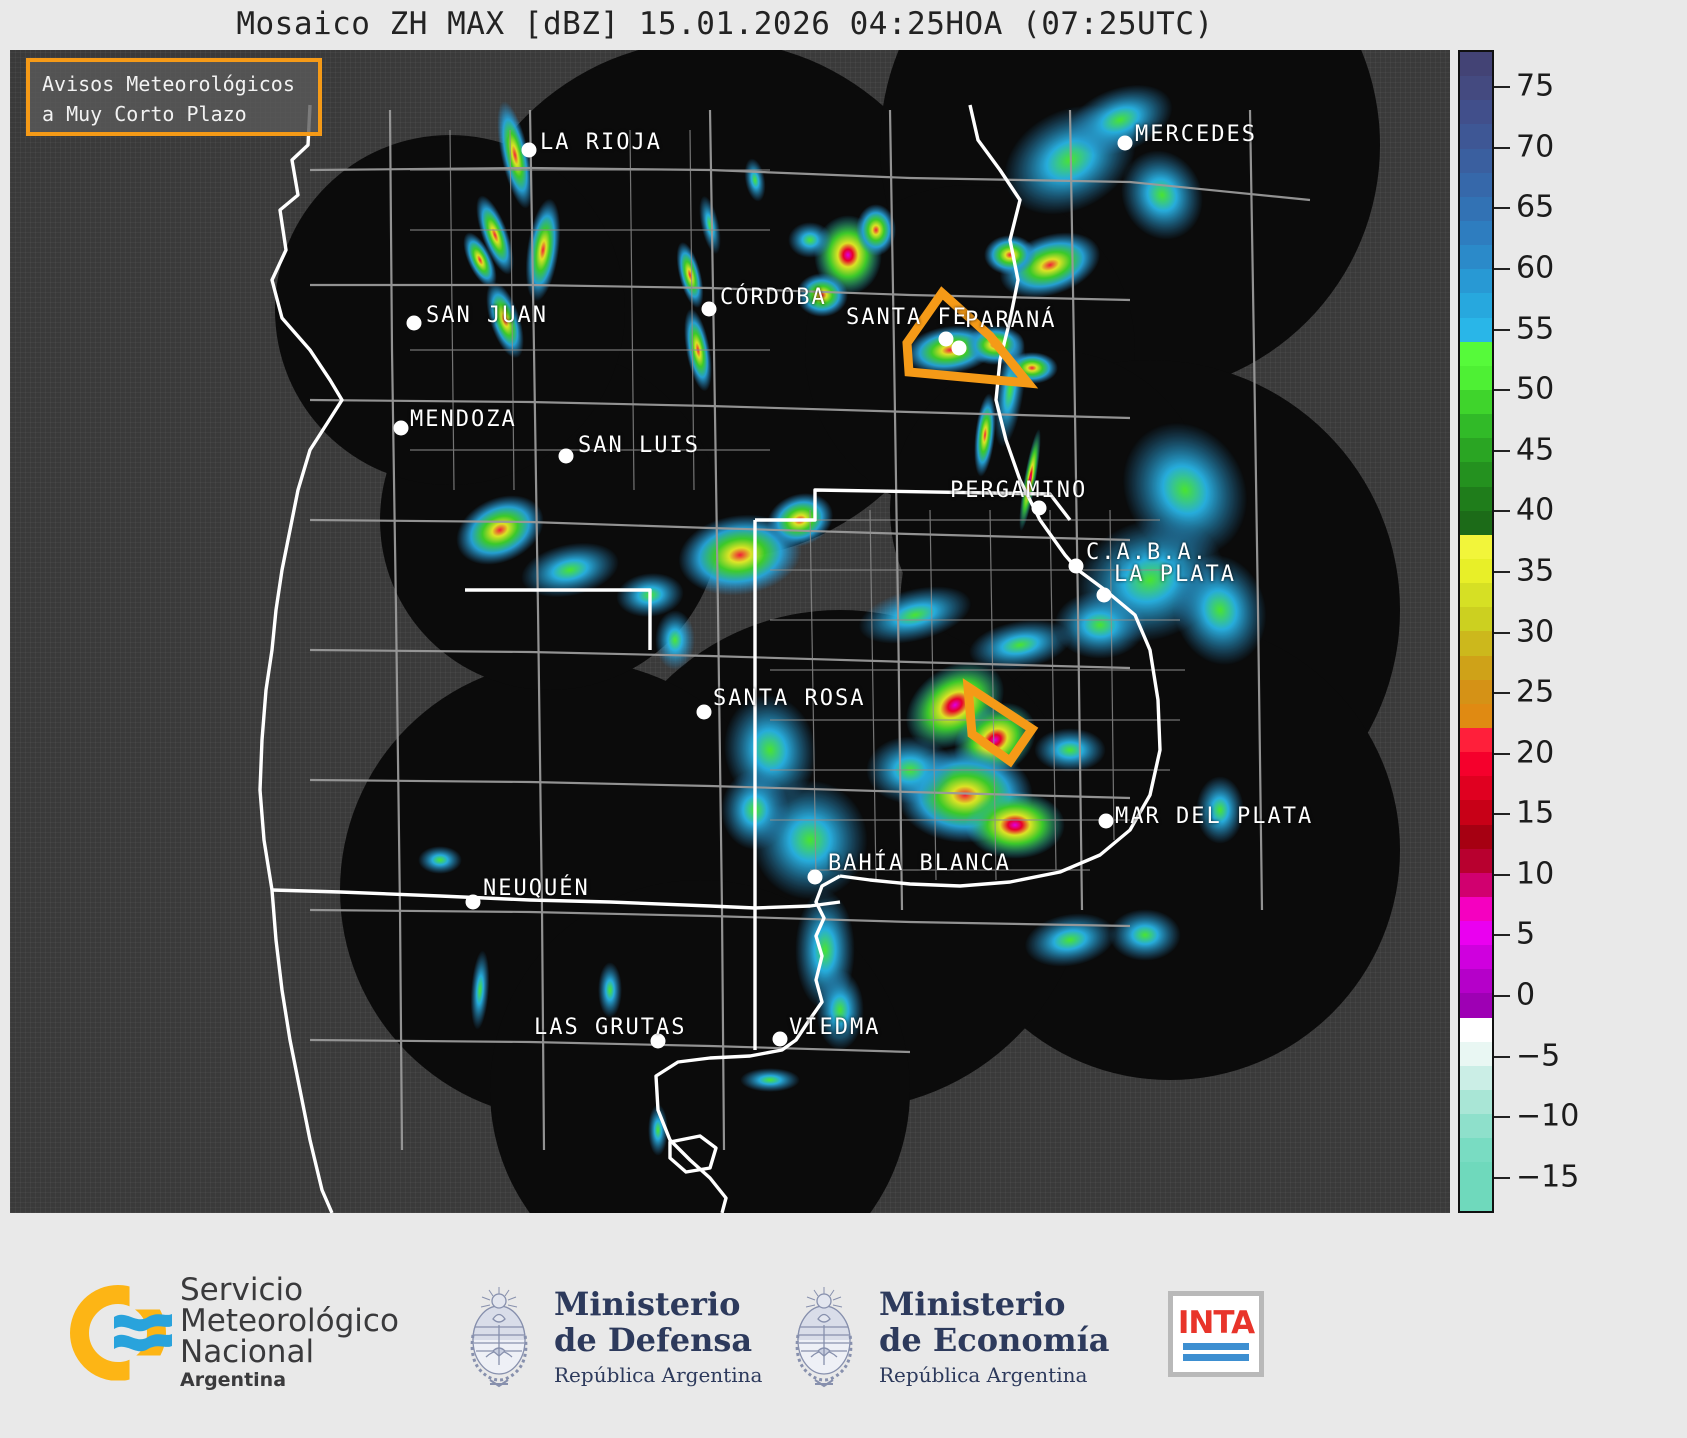  Describe the element at coordinates (647, 1304) in the screenshot. I see `defensa-line-1: Ministerio` at that location.